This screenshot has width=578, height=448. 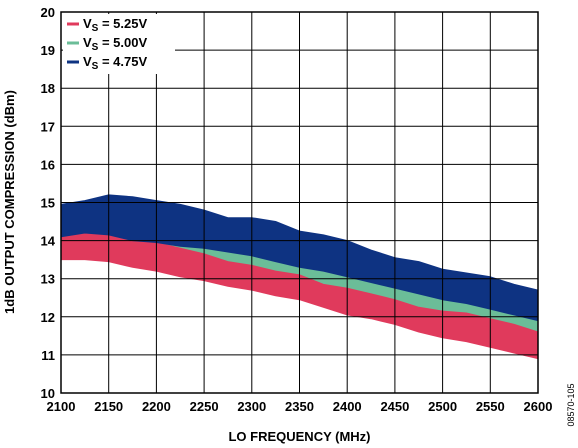 What do you see at coordinates (48, 393) in the screenshot?
I see `y-tick-label: 10` at bounding box center [48, 393].